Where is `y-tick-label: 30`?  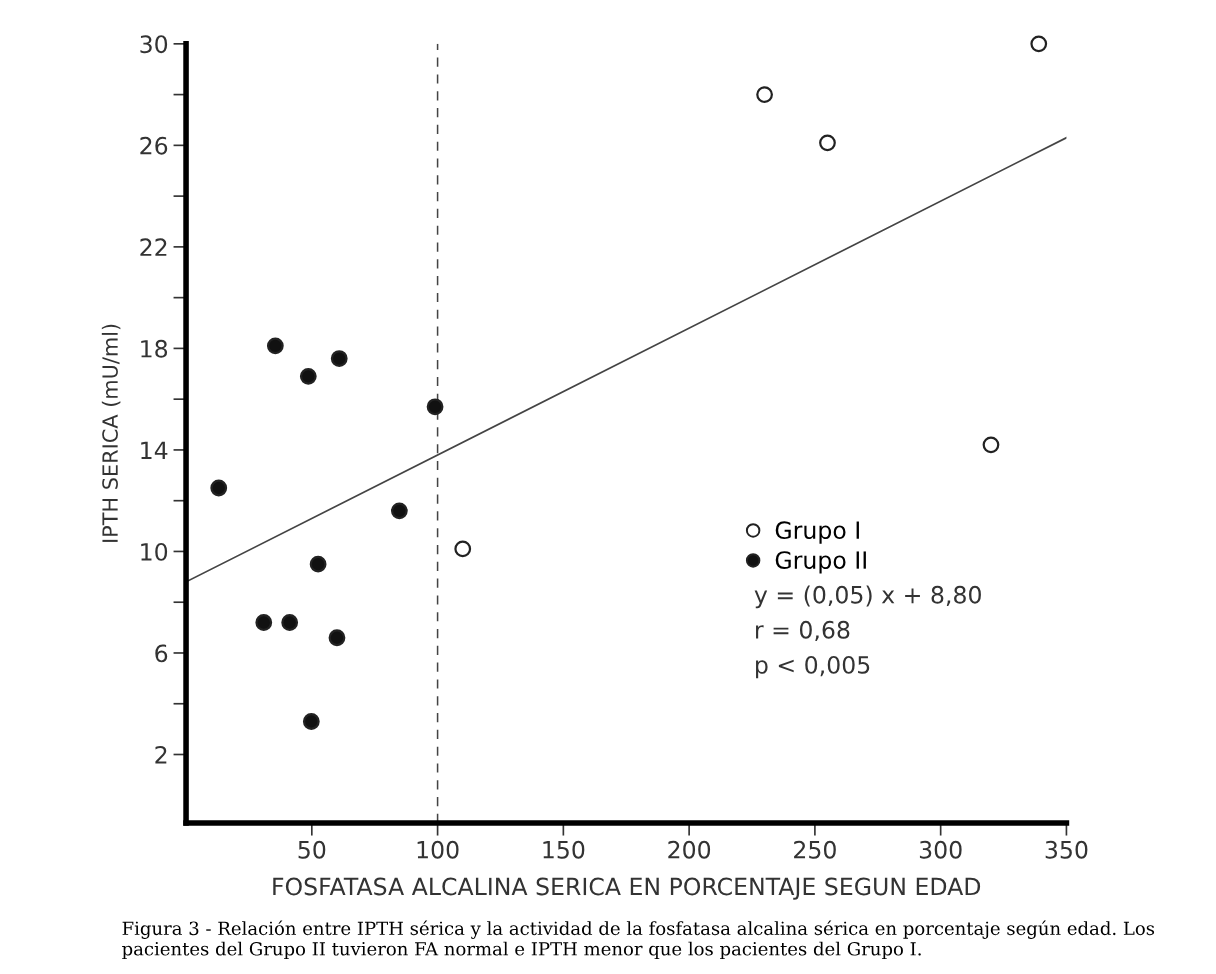 y-tick-label: 30 is located at coordinates (154, 44).